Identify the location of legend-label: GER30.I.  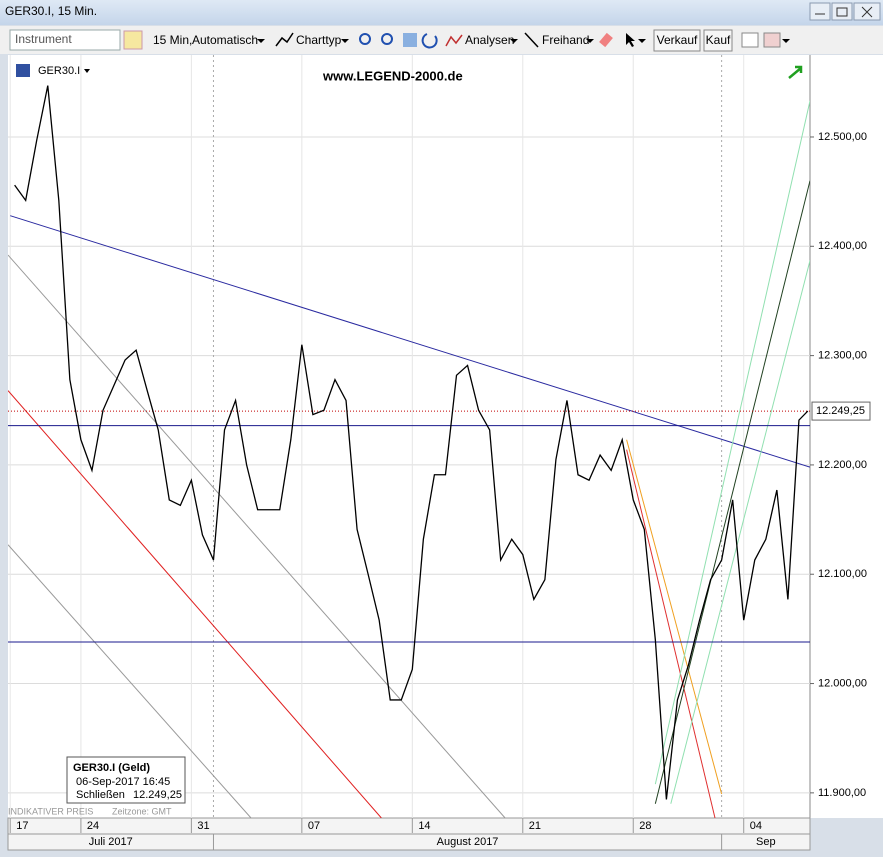
(59, 71).